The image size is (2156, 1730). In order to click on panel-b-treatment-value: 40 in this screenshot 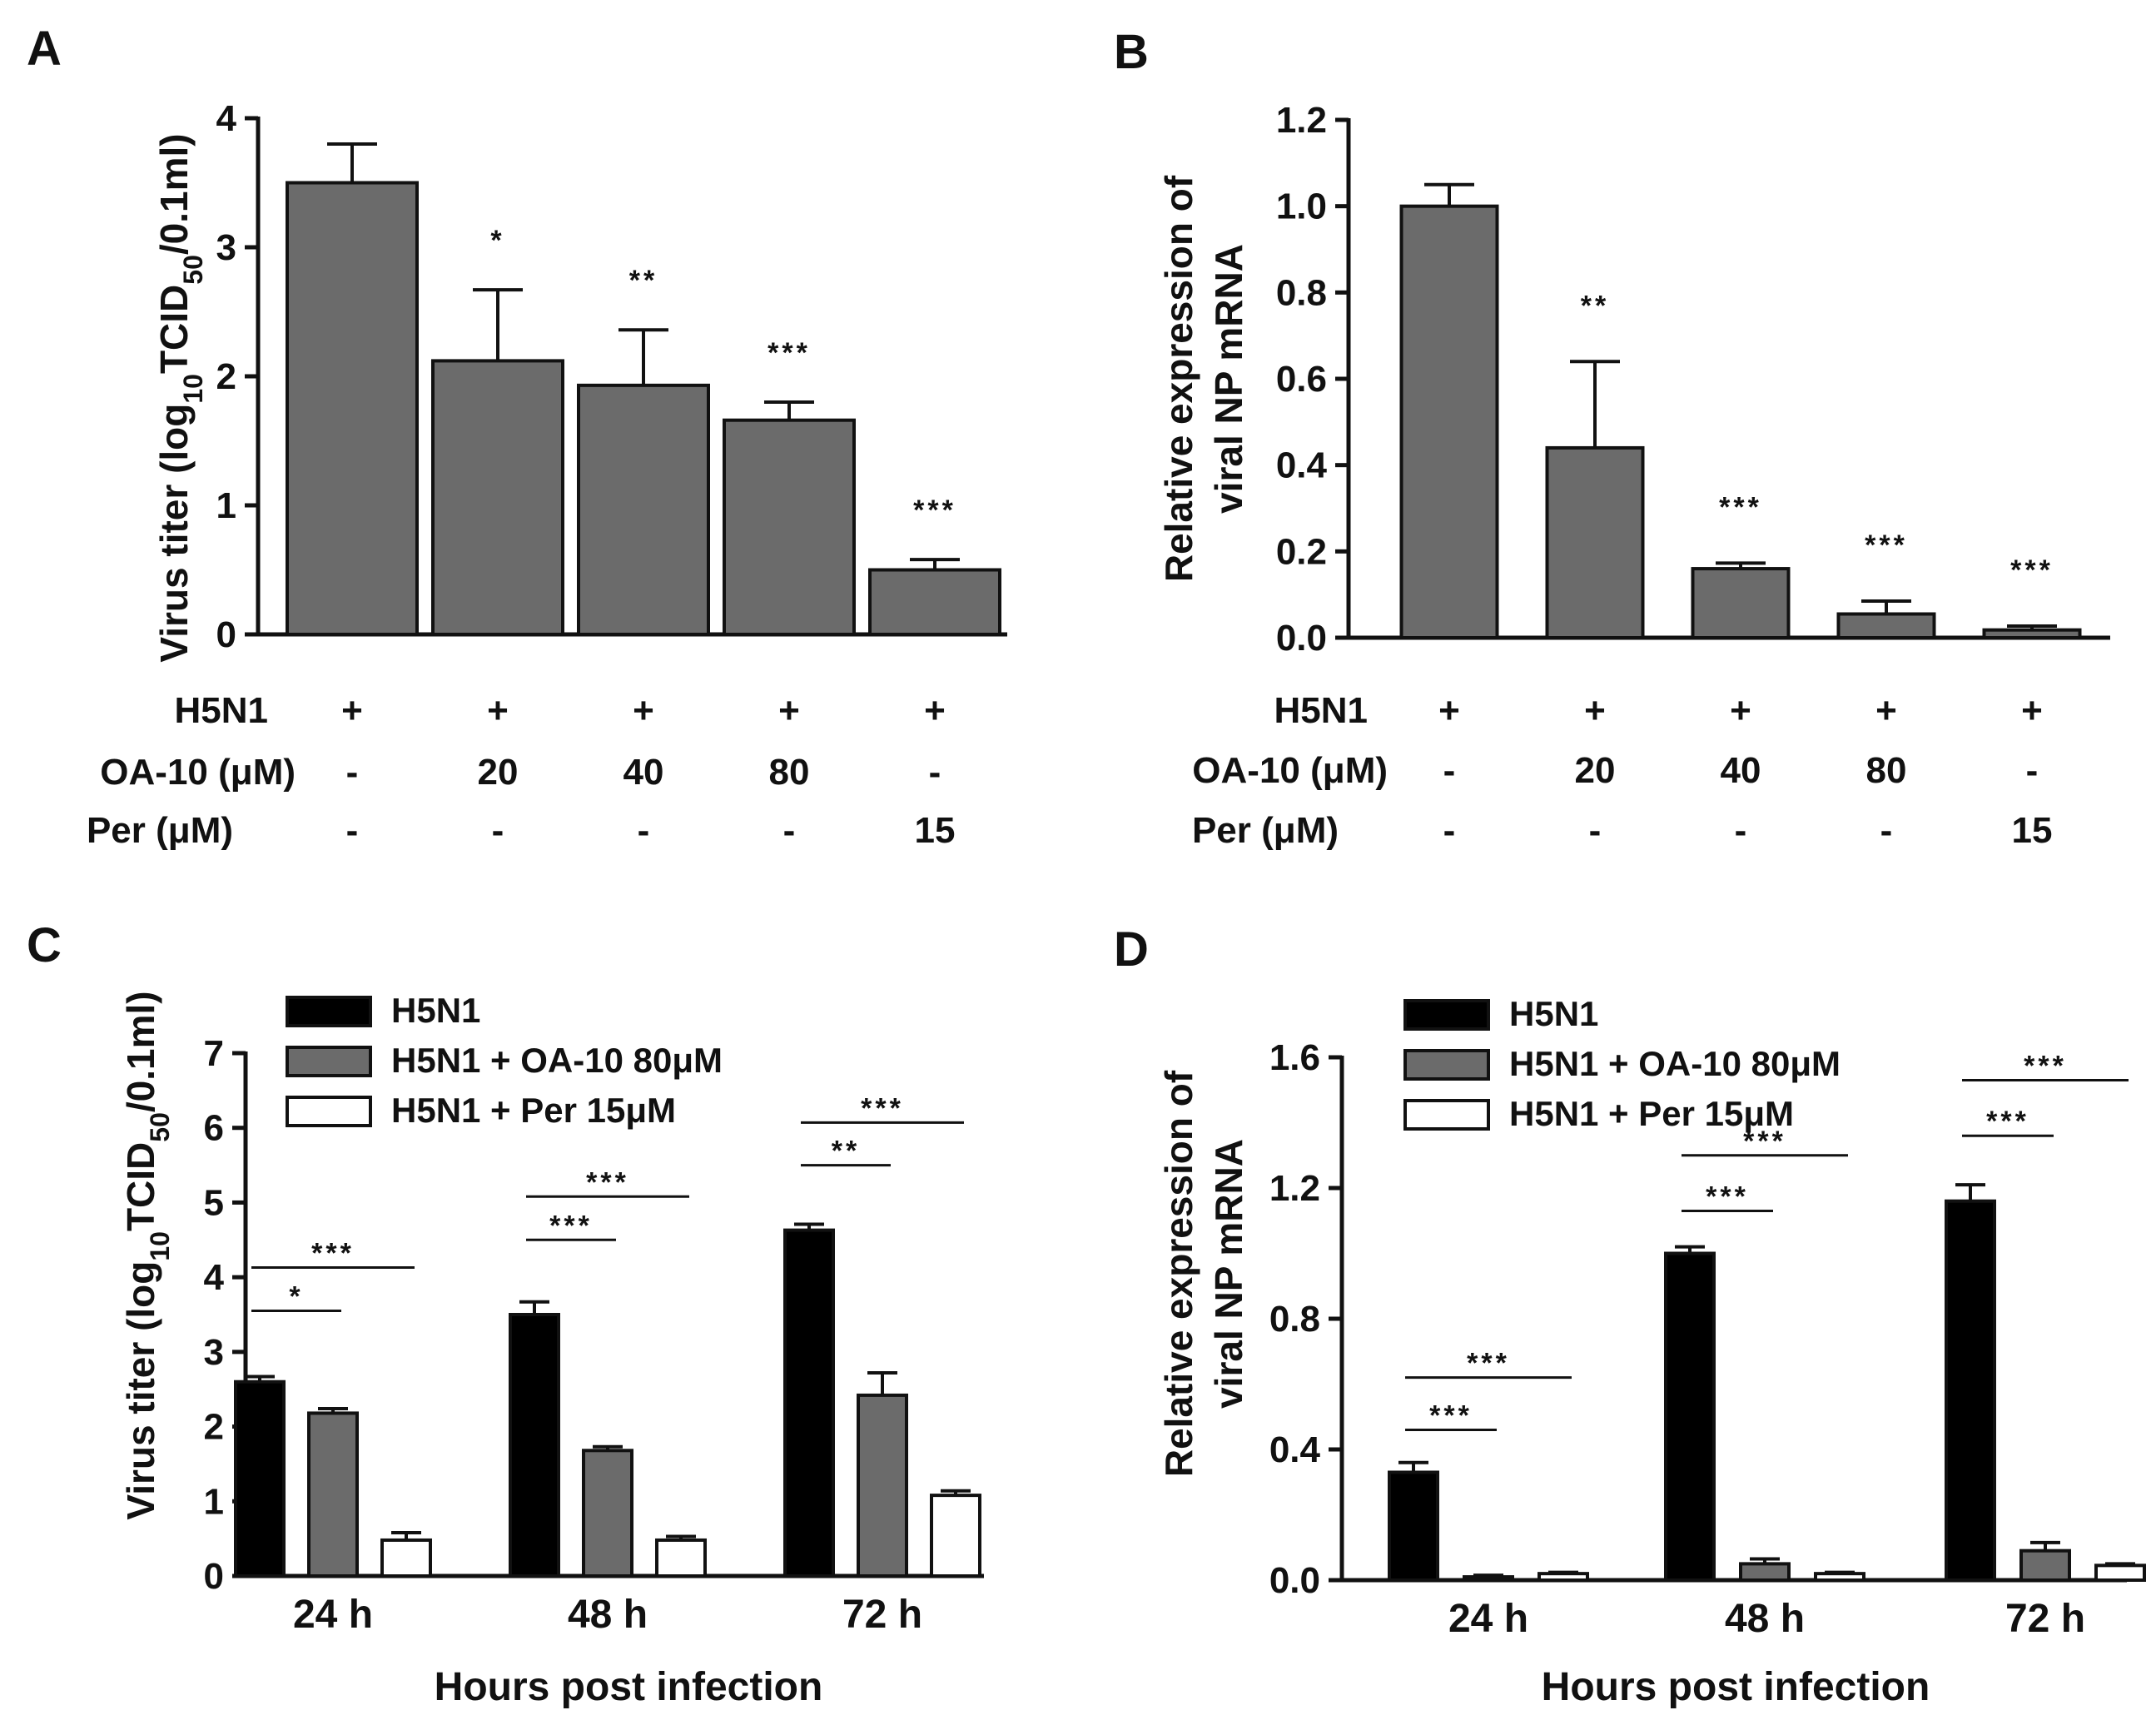, I will do `click(1741, 770)`.